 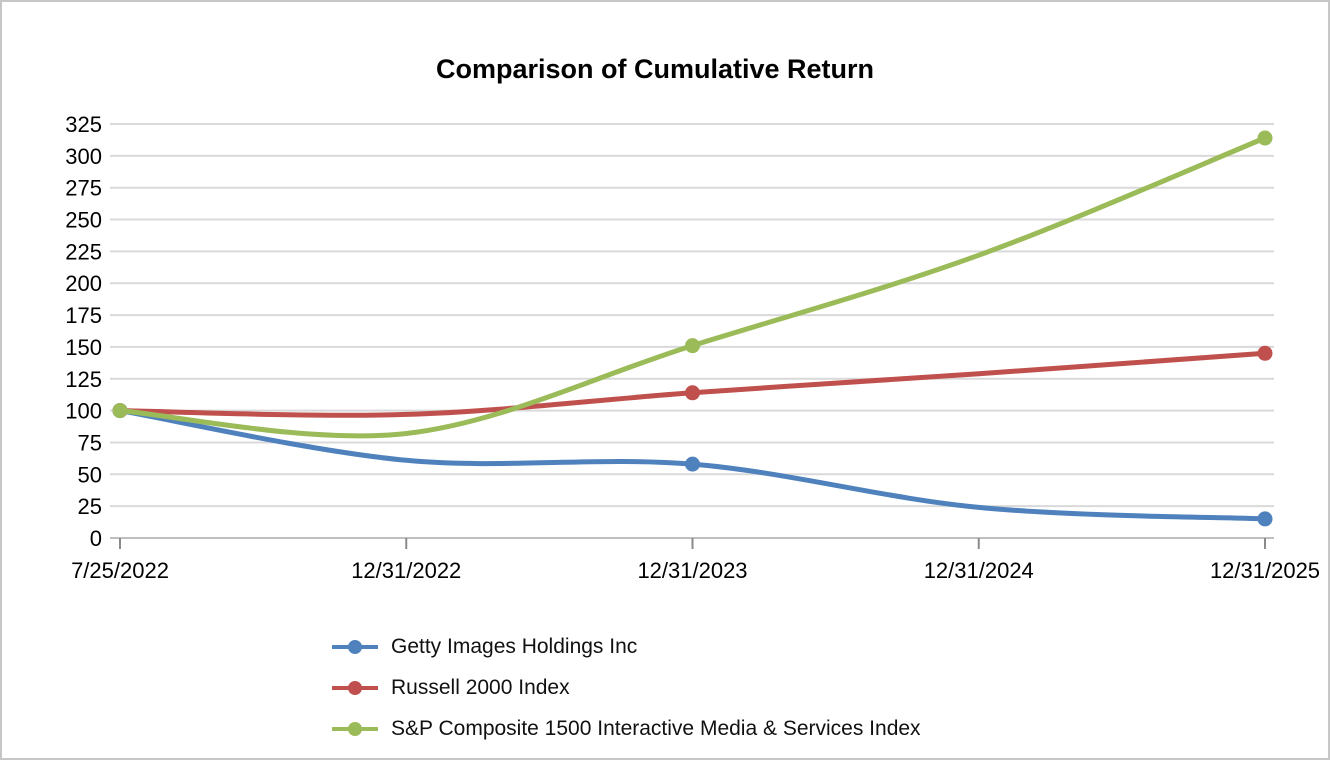 I want to click on y-axis-tick-label: 25, so click(x=90, y=506).